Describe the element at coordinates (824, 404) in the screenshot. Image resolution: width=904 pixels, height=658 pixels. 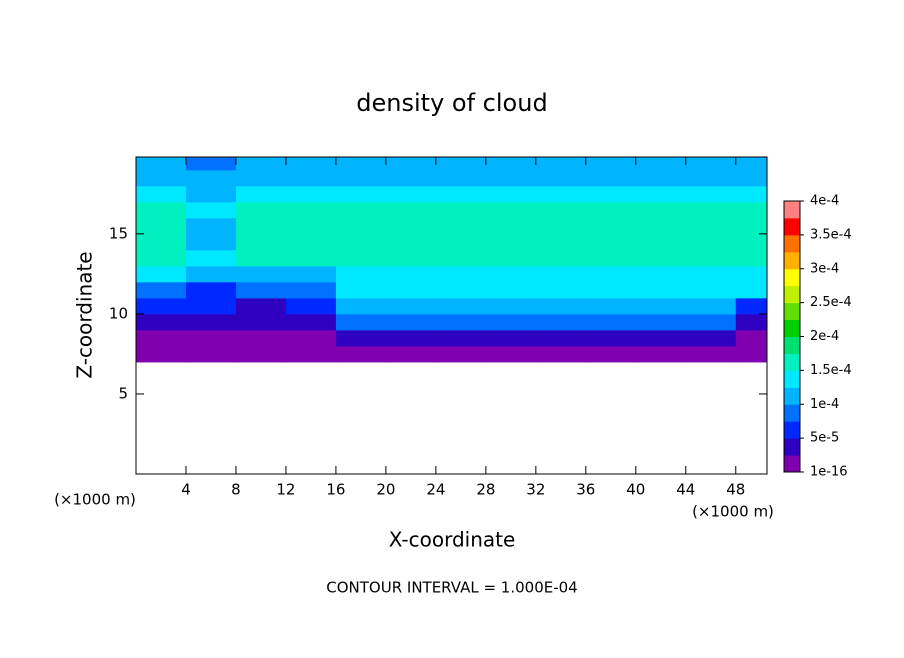
I see `colorbar-label: 1e-4` at that location.